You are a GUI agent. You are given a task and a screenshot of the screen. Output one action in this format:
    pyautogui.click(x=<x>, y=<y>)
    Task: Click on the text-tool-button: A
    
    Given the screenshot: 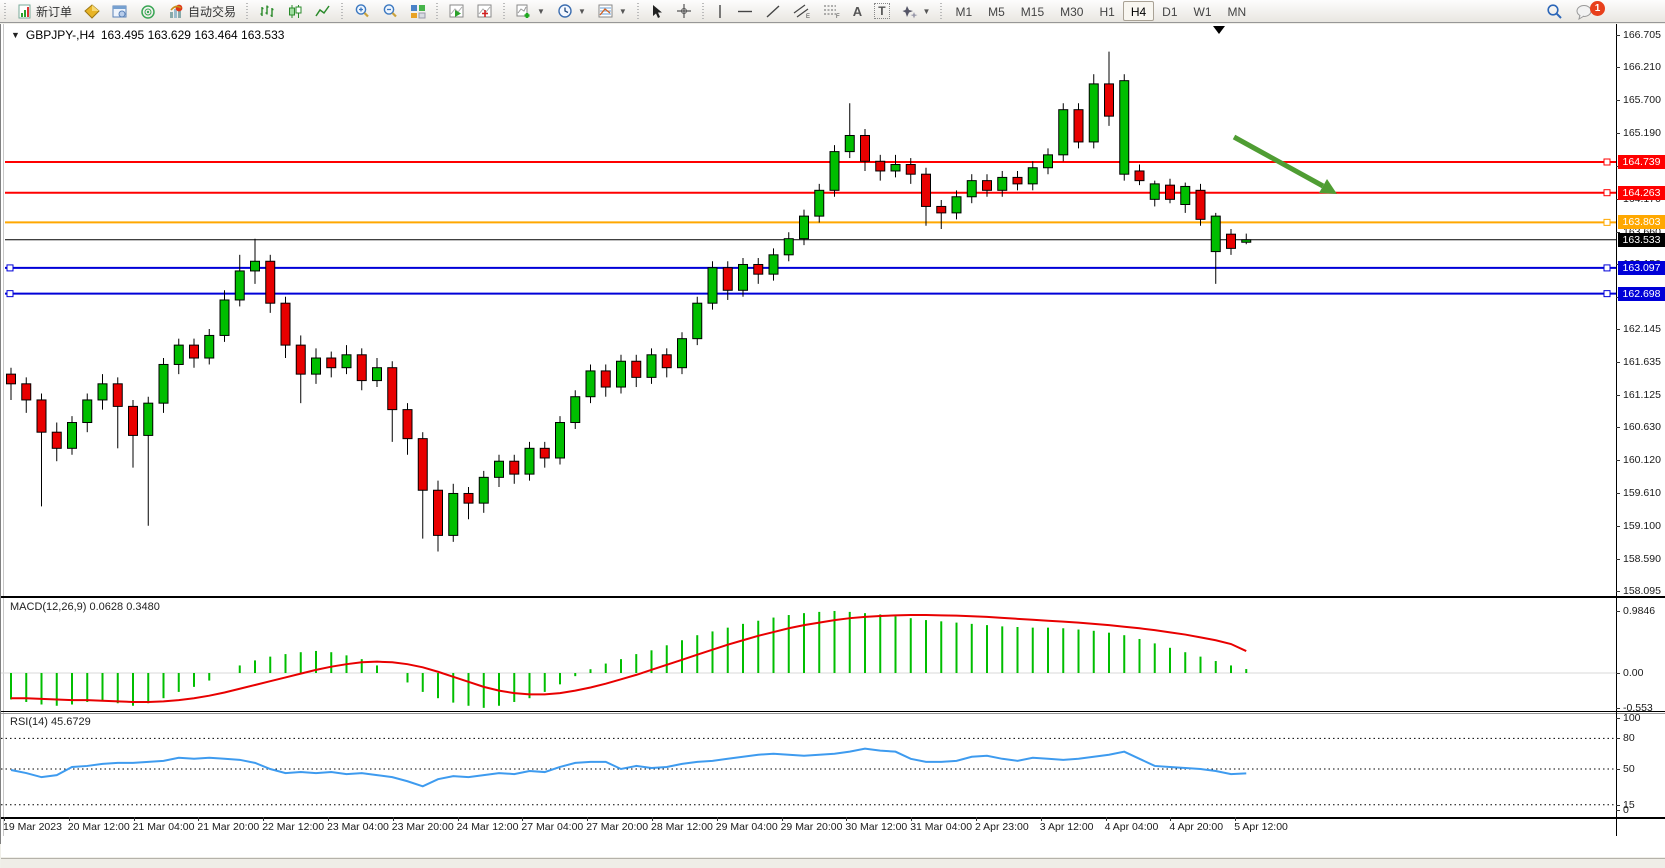 What is the action you would take?
    pyautogui.click(x=857, y=11)
    